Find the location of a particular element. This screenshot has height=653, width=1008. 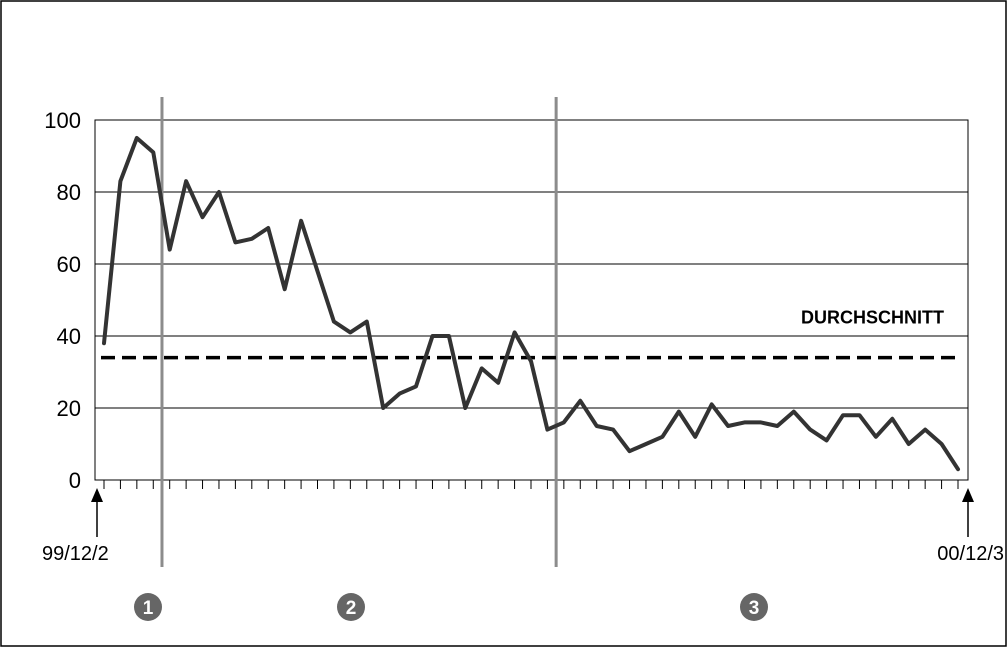

x-tick-layer is located at coordinates (531, 484).